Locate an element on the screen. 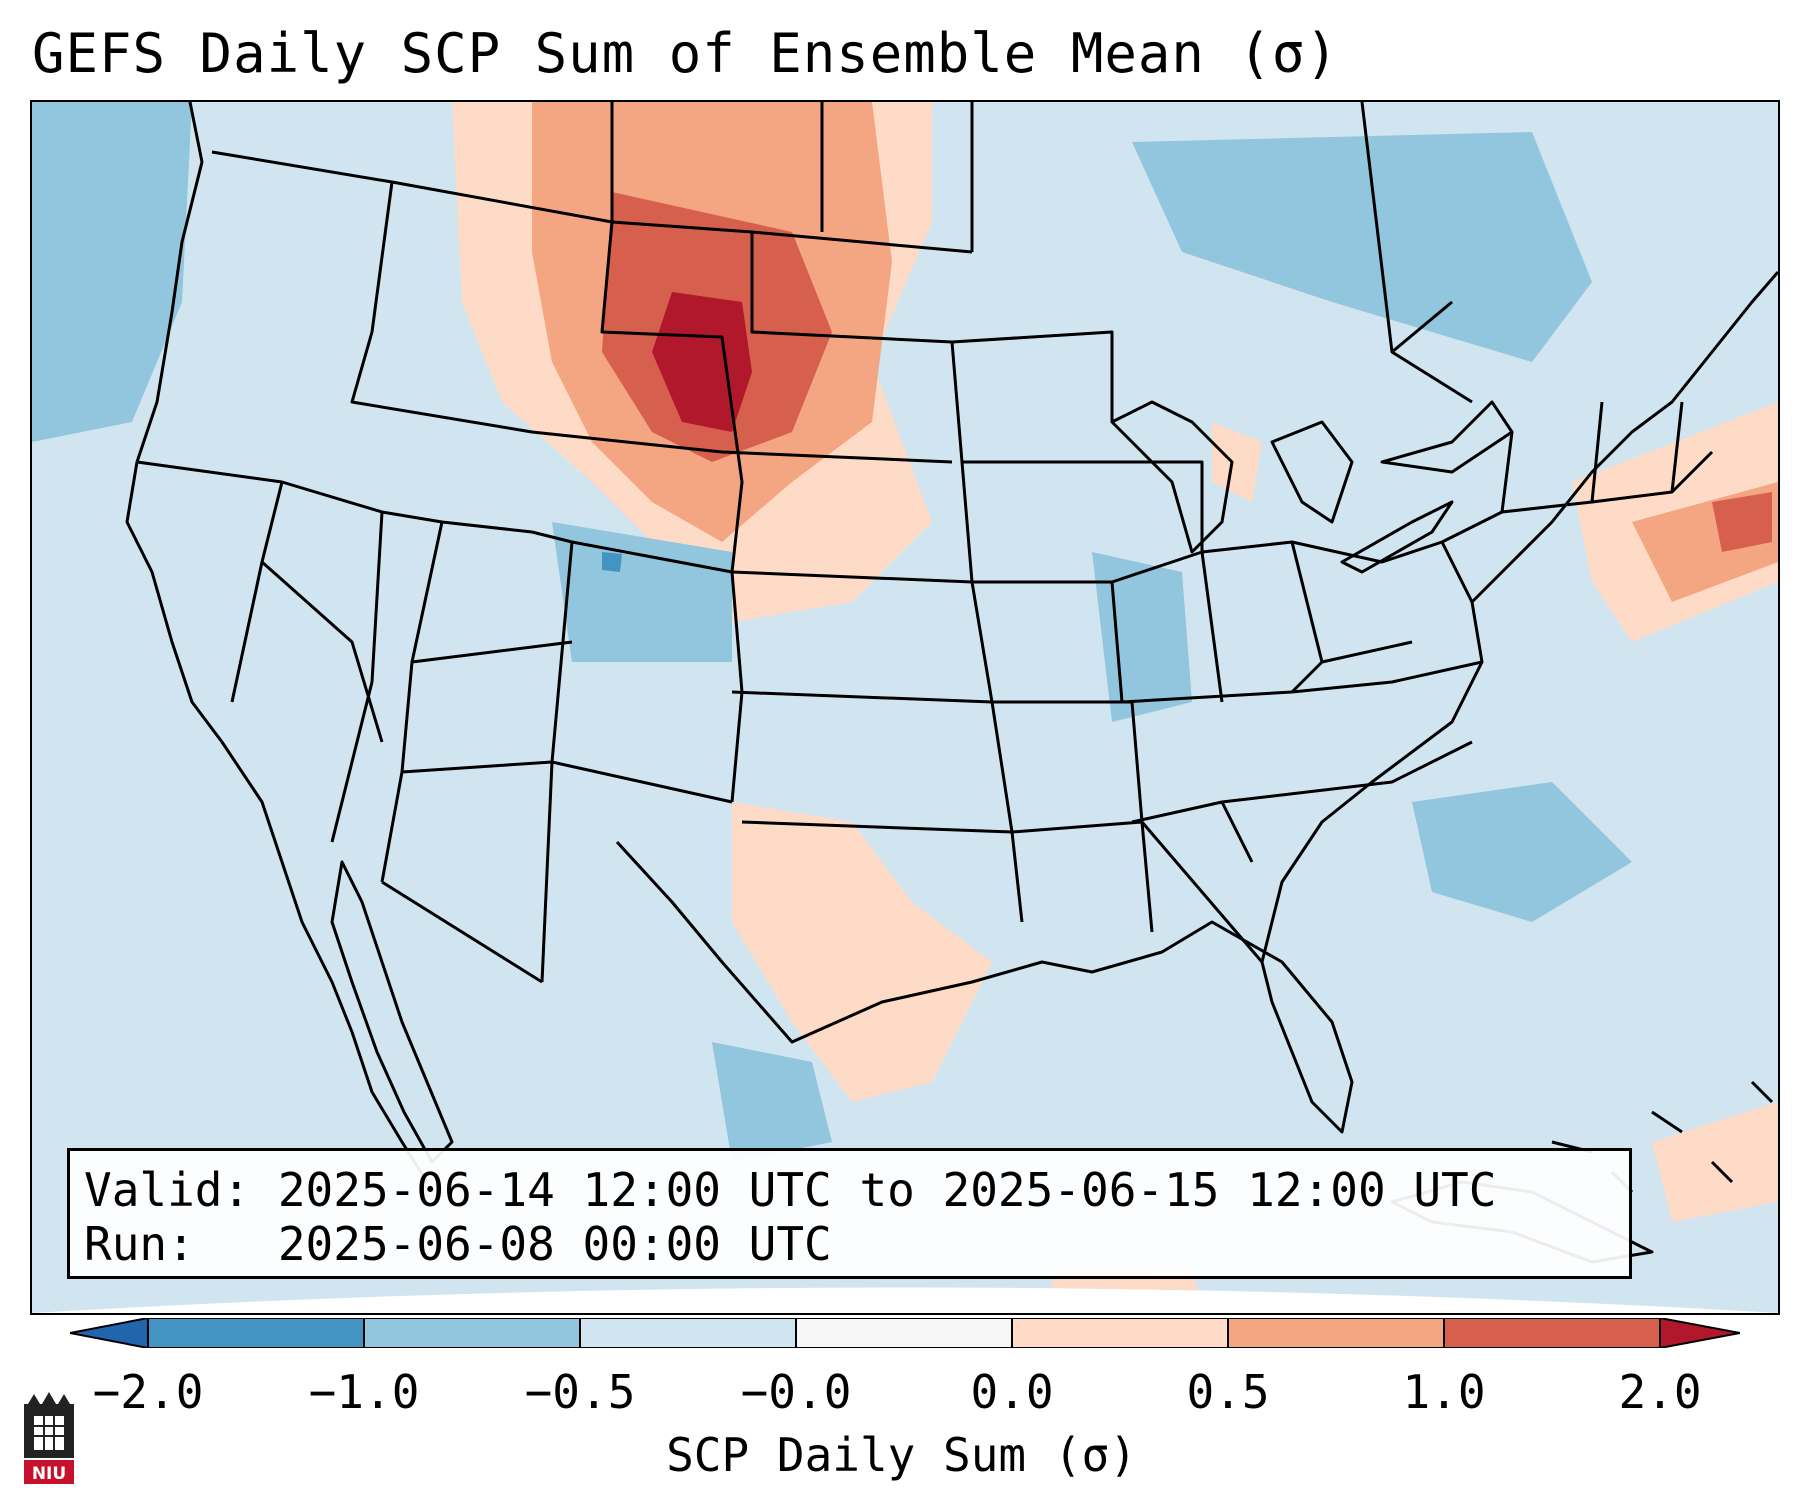 Image resolution: width=1803 pixels, height=1506 pixels. colorbar is located at coordinates (905, 1333).